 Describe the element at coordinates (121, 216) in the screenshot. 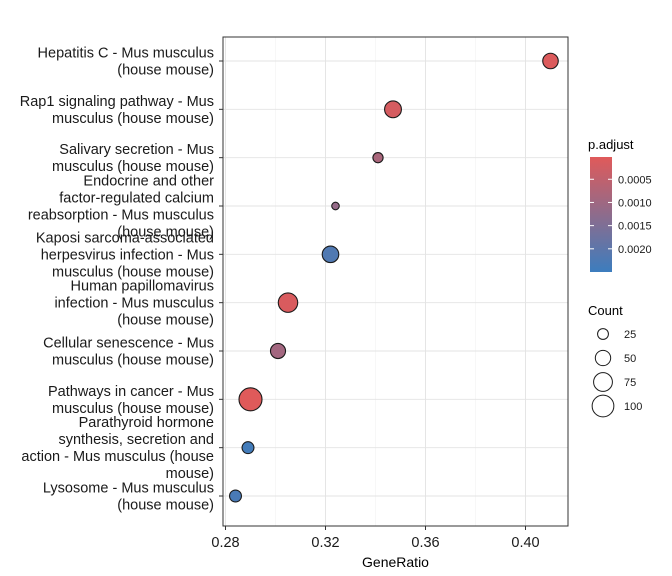

I see `y-tick-label: reabsorption - Mus musculus` at that location.